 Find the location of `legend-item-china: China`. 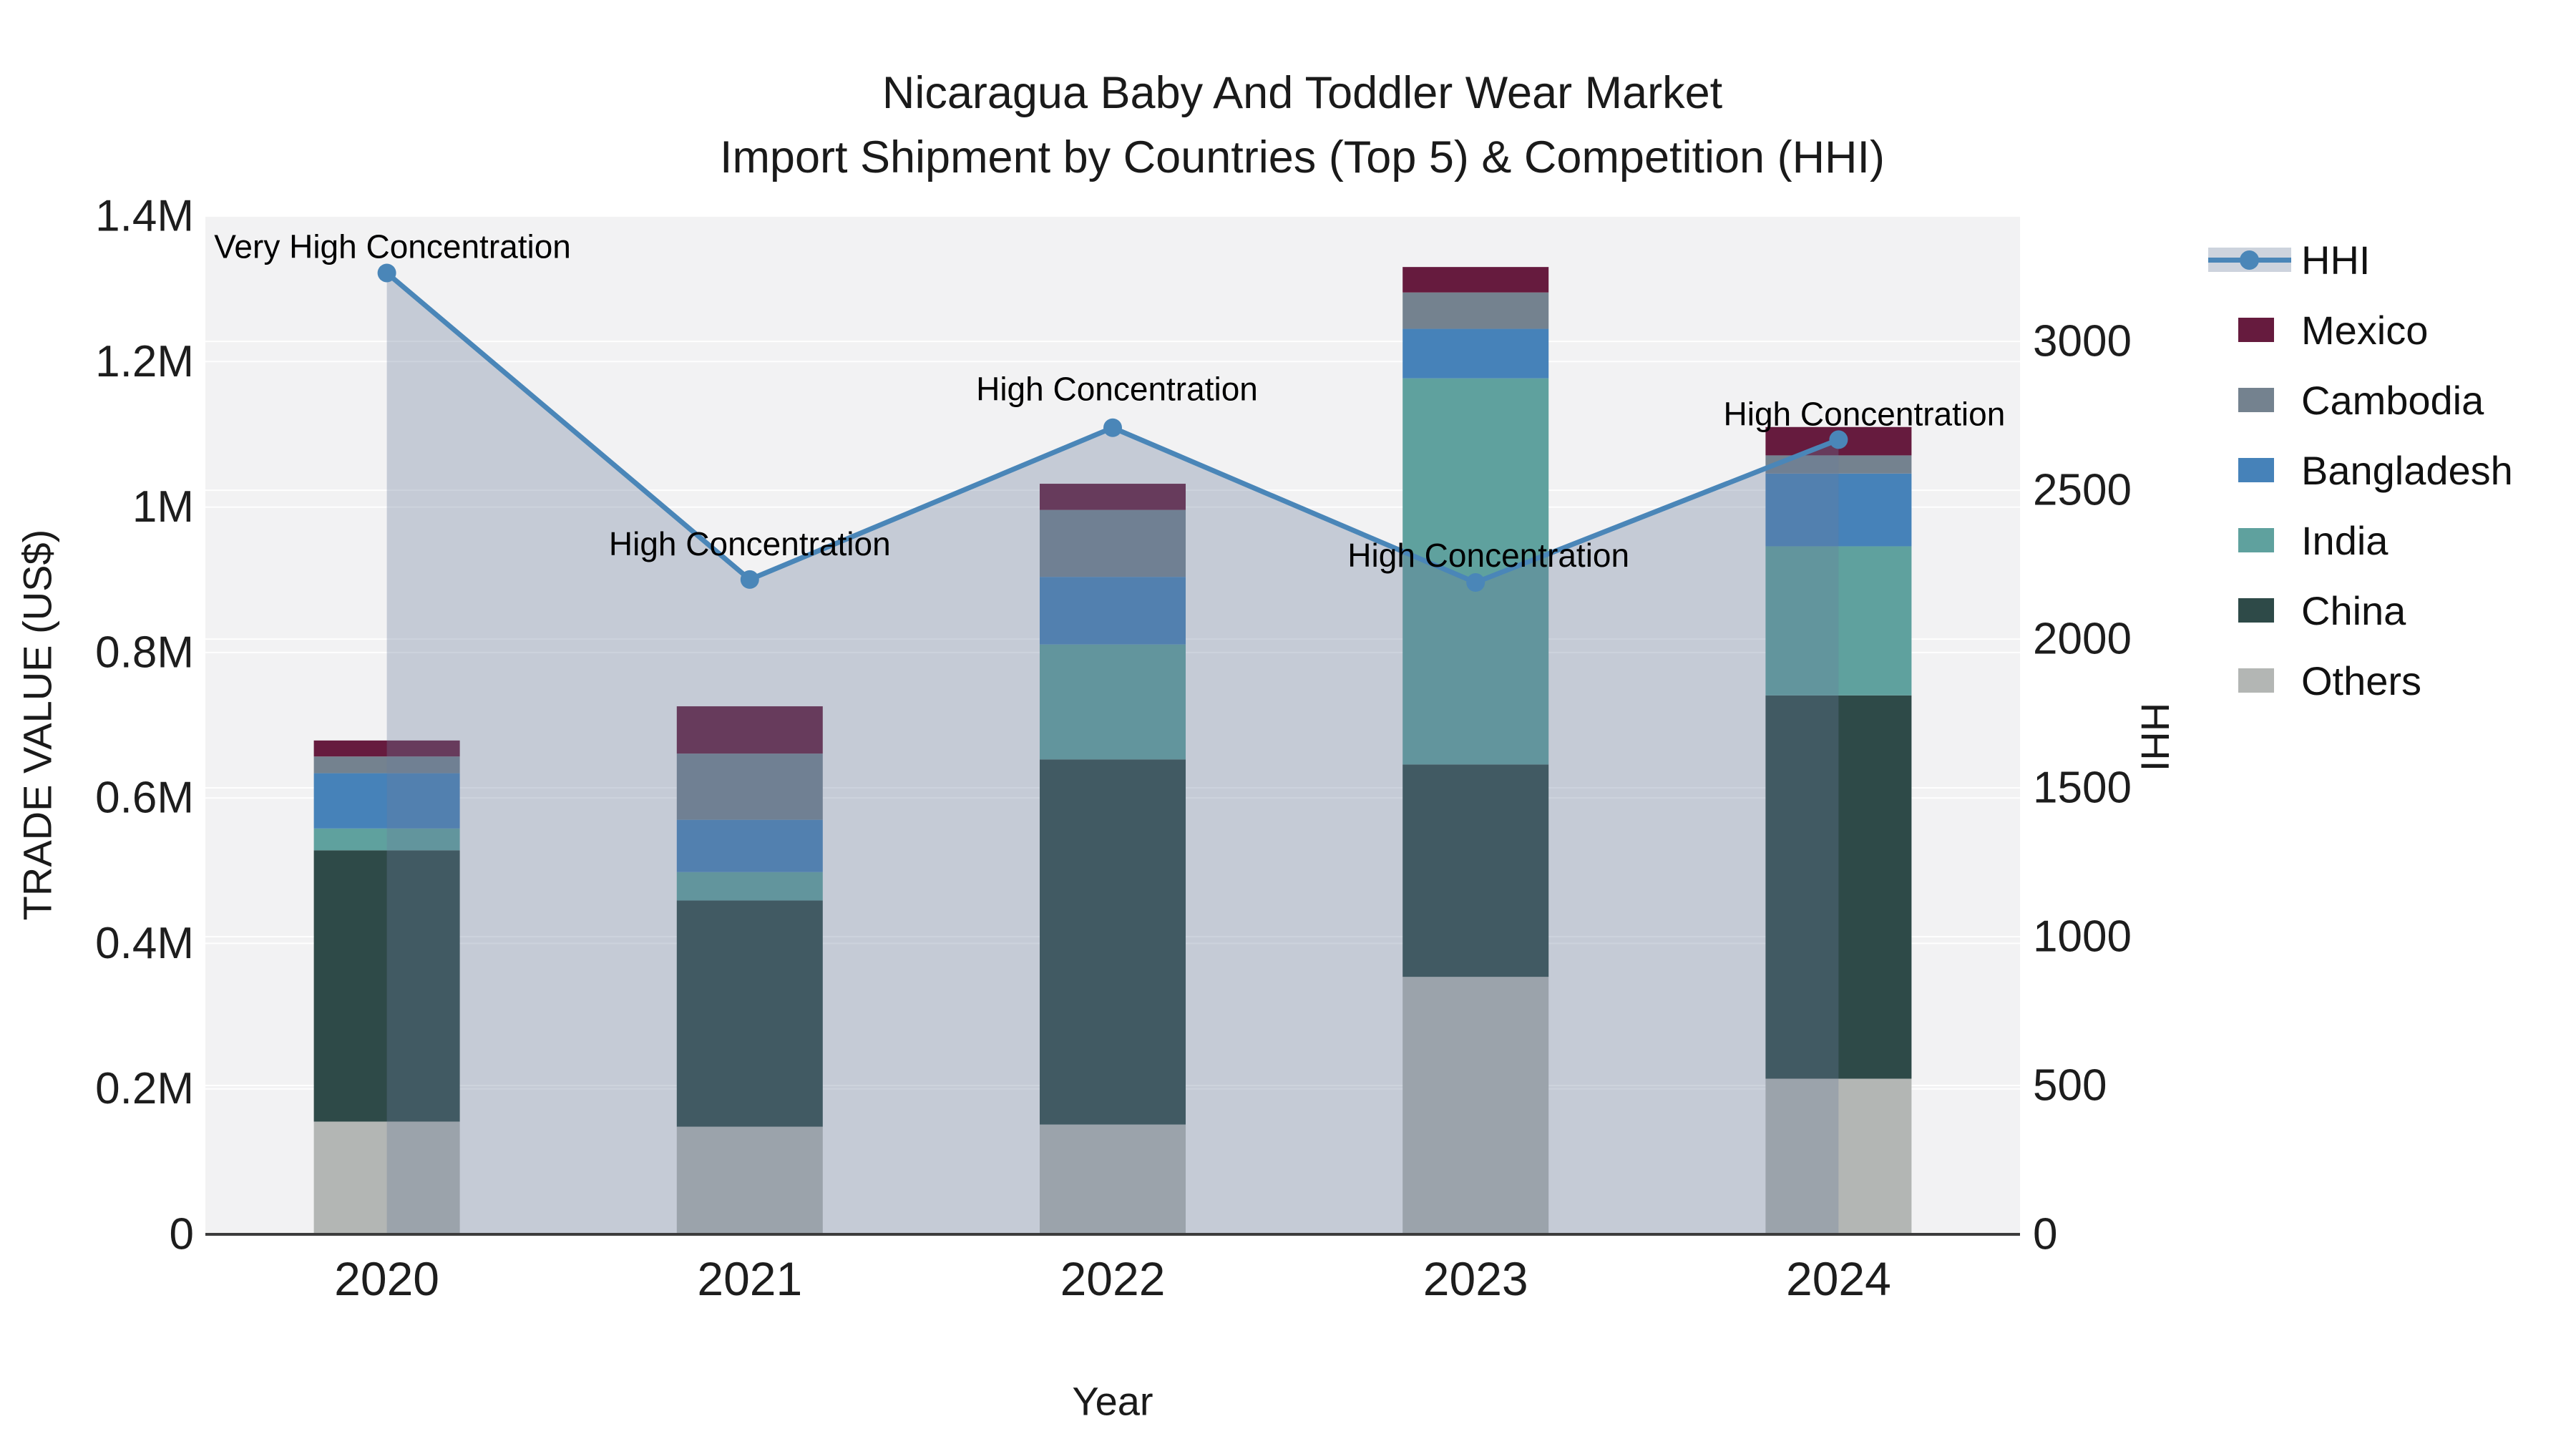

legend-item-china: China is located at coordinates (2375, 610).